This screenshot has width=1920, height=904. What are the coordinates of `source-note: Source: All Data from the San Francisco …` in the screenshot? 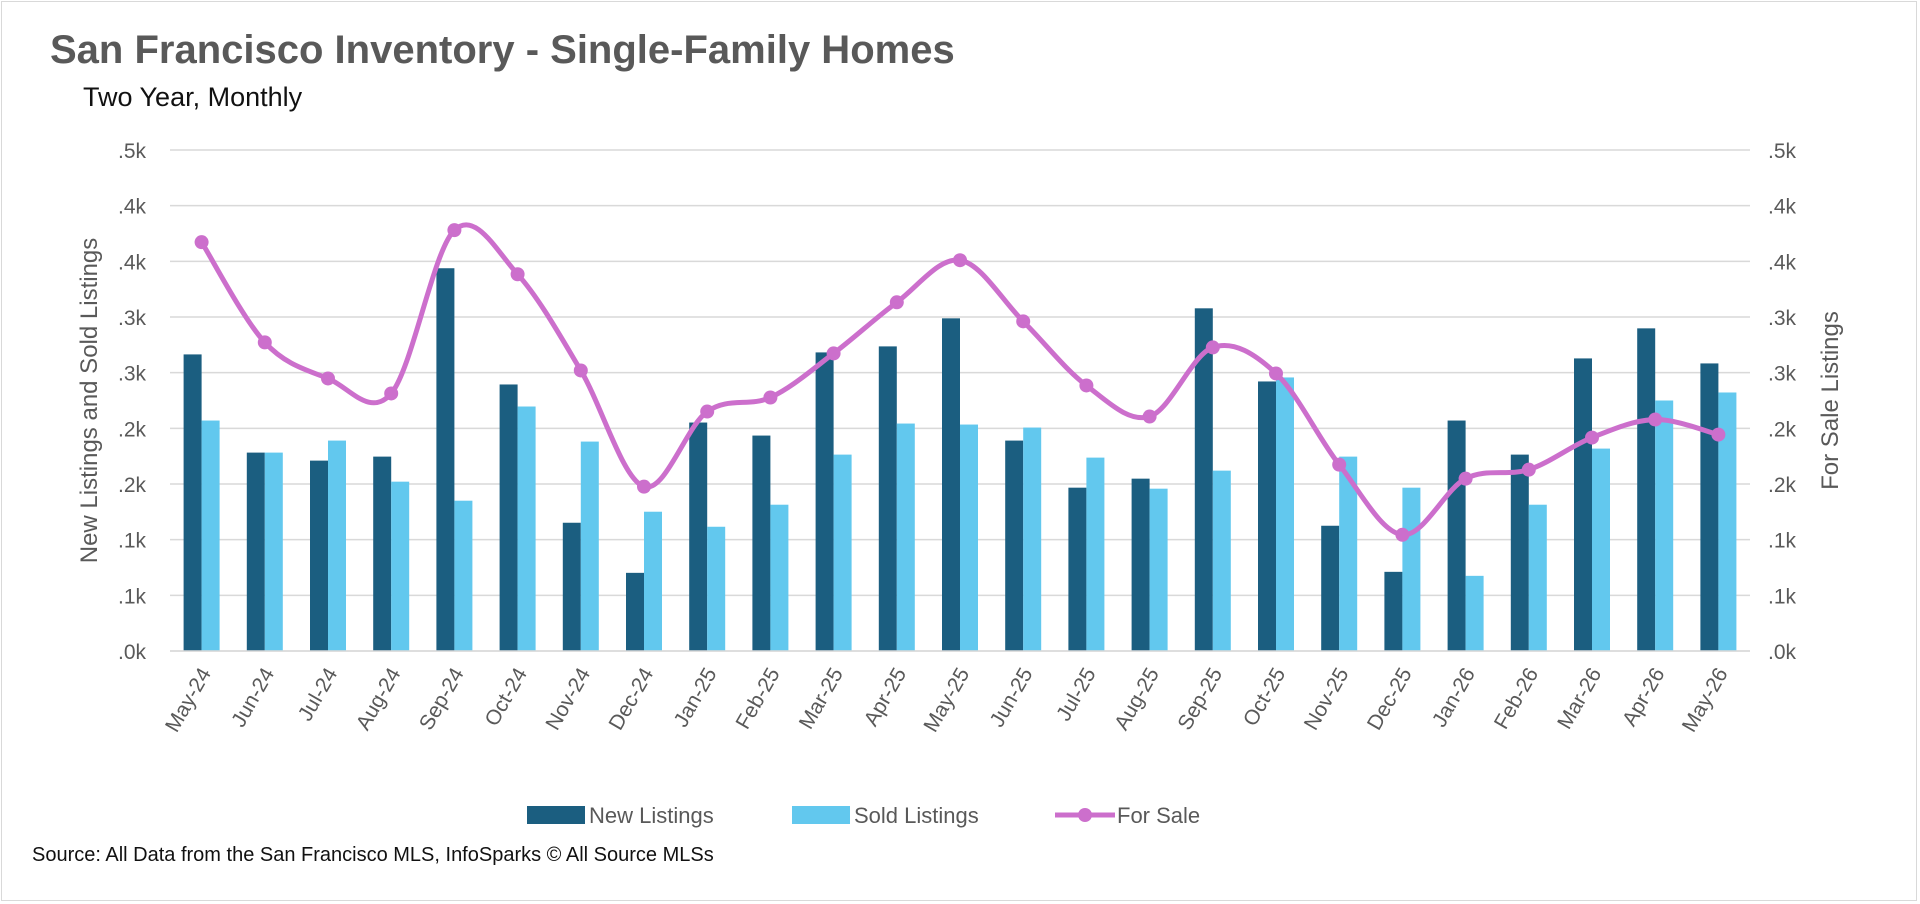 It's located at (373, 855).